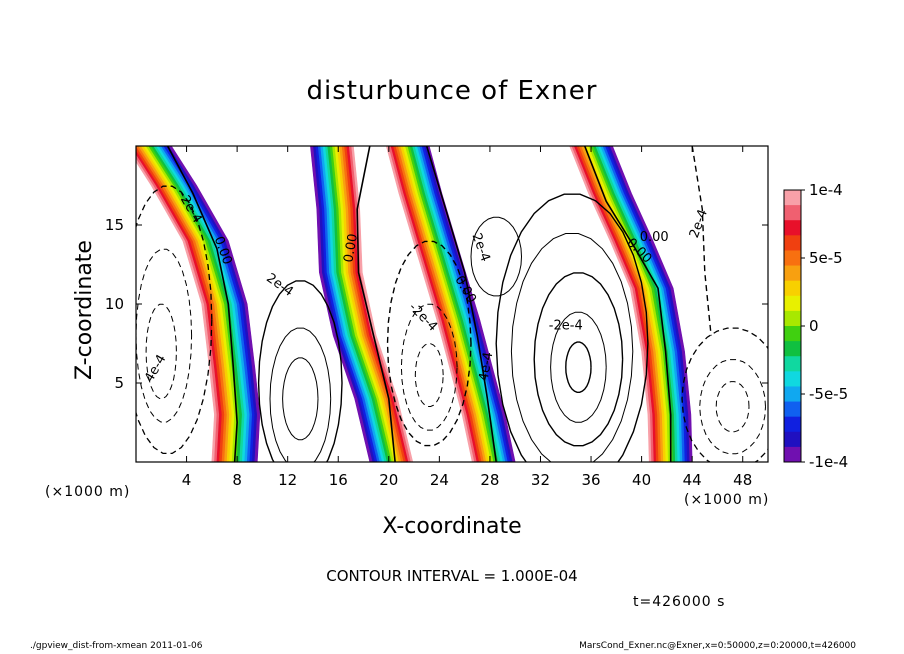  Describe the element at coordinates (452, 526) in the screenshot. I see `x-axis-label: X-coordinate` at that location.